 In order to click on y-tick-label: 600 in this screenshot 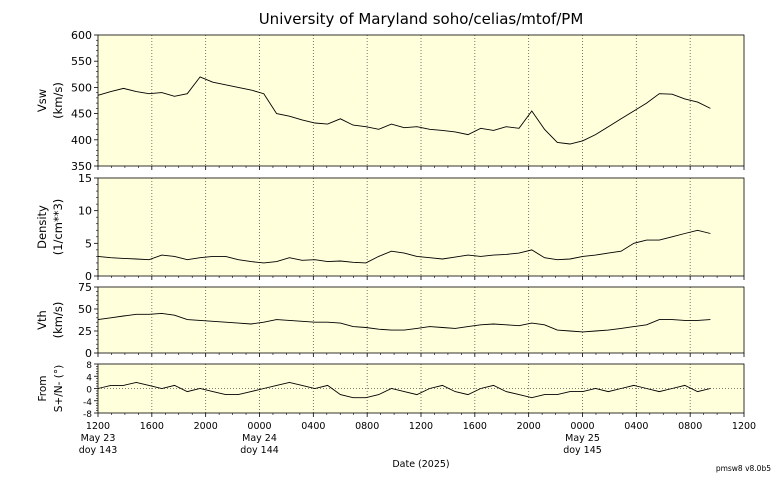, I will do `click(81, 35)`.